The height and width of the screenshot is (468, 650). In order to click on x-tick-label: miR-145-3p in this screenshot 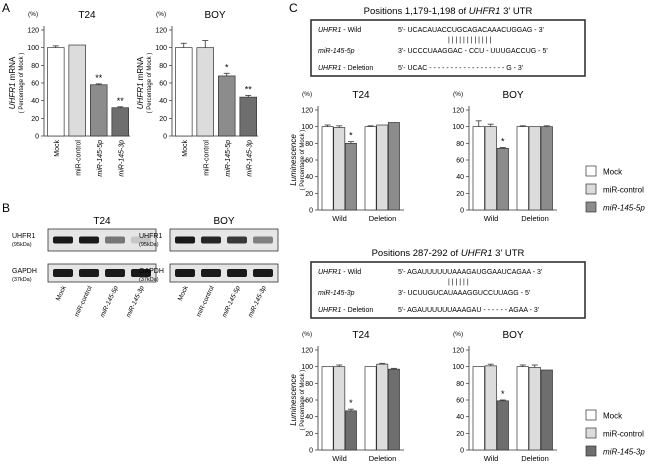, I will do `click(121, 158)`.